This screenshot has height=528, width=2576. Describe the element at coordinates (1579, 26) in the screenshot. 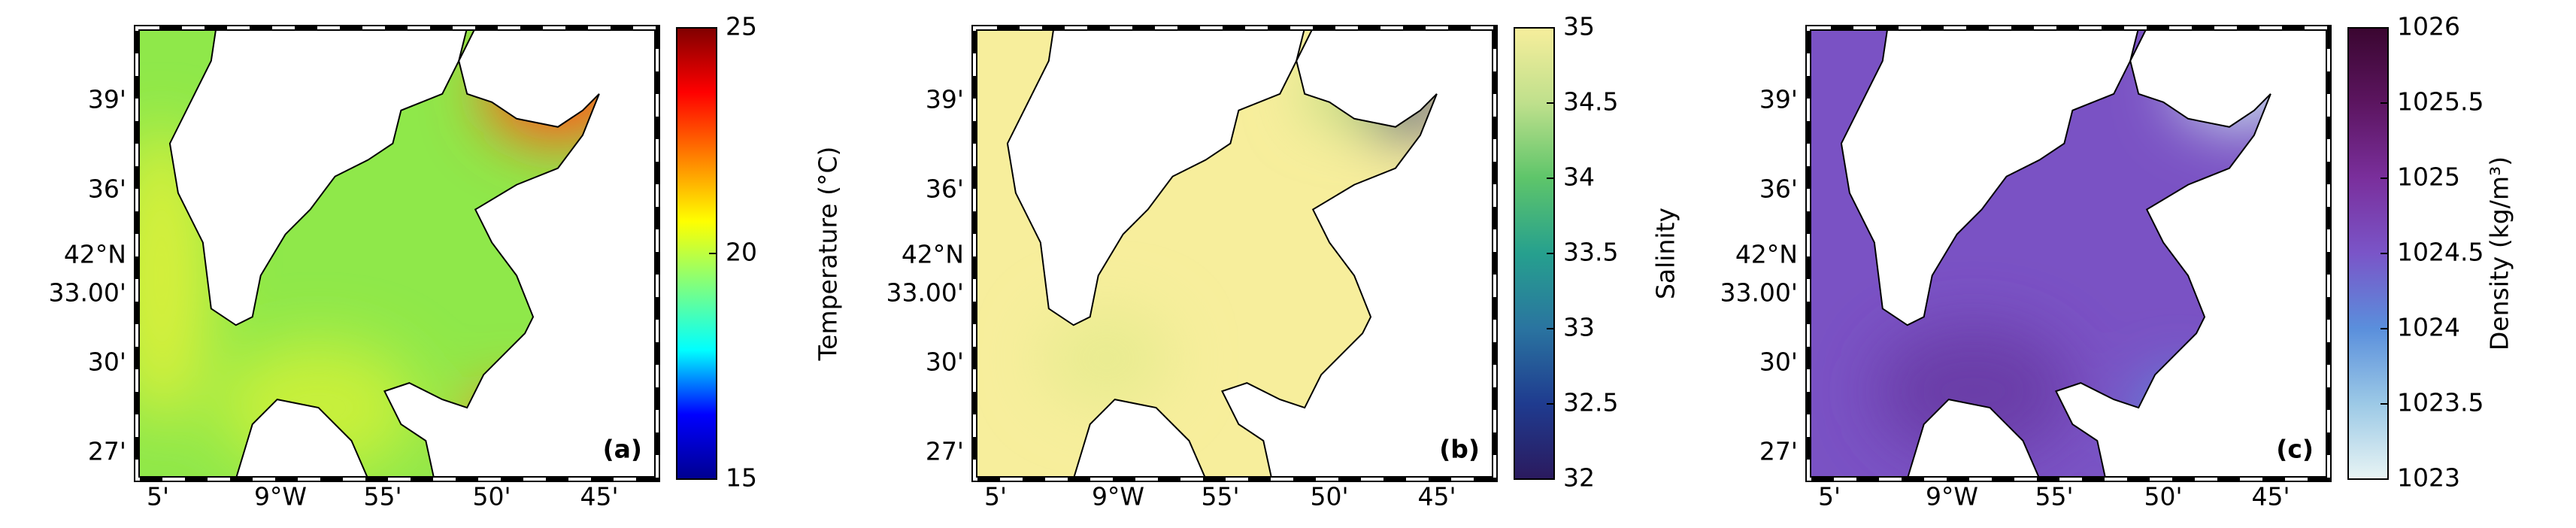

I see `cb-tick-label: 35` at that location.